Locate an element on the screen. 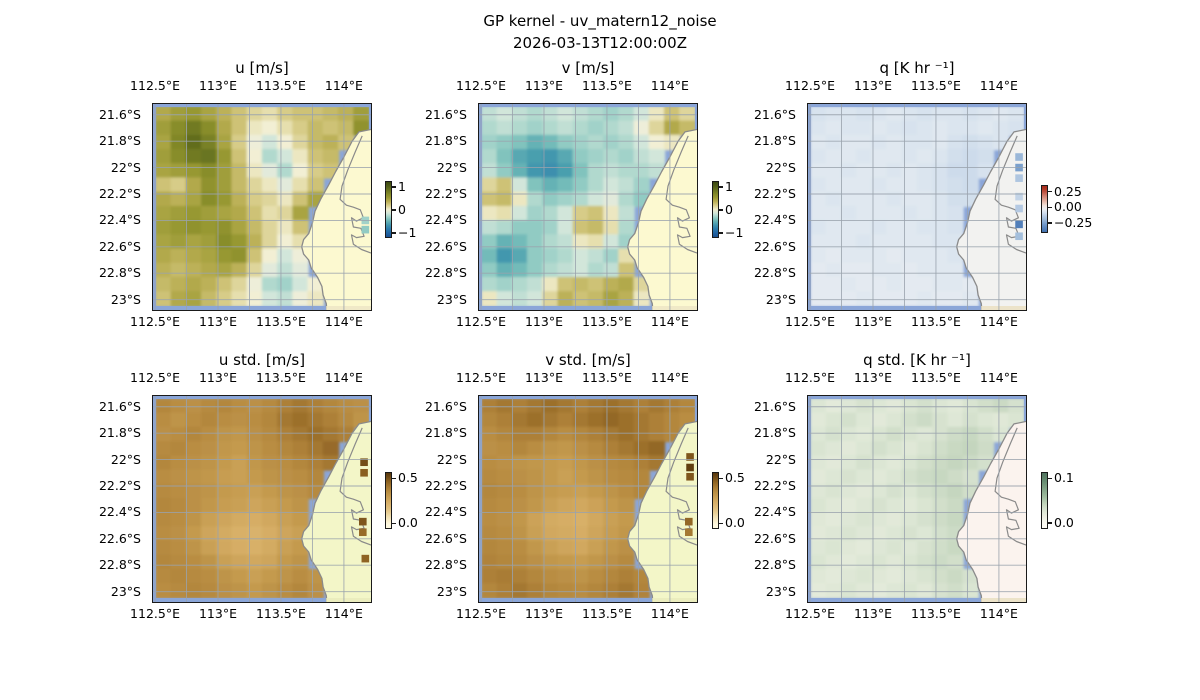 The width and height of the screenshot is (1200, 700). heatmap-v_std is located at coordinates (588, 499).